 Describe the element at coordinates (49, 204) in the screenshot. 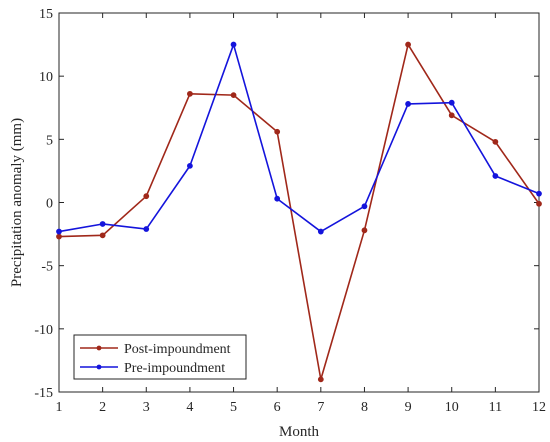

I see `y-tick-label: 0` at that location.